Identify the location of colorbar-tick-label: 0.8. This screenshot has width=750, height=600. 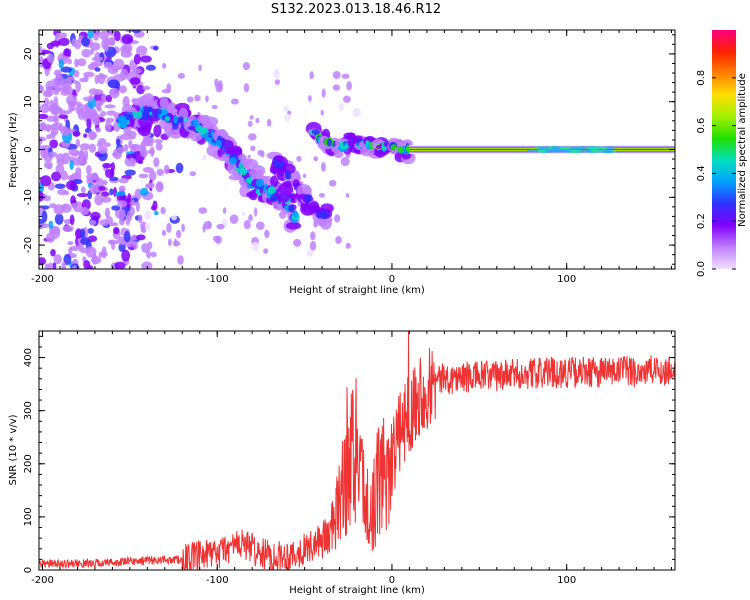
(701, 78).